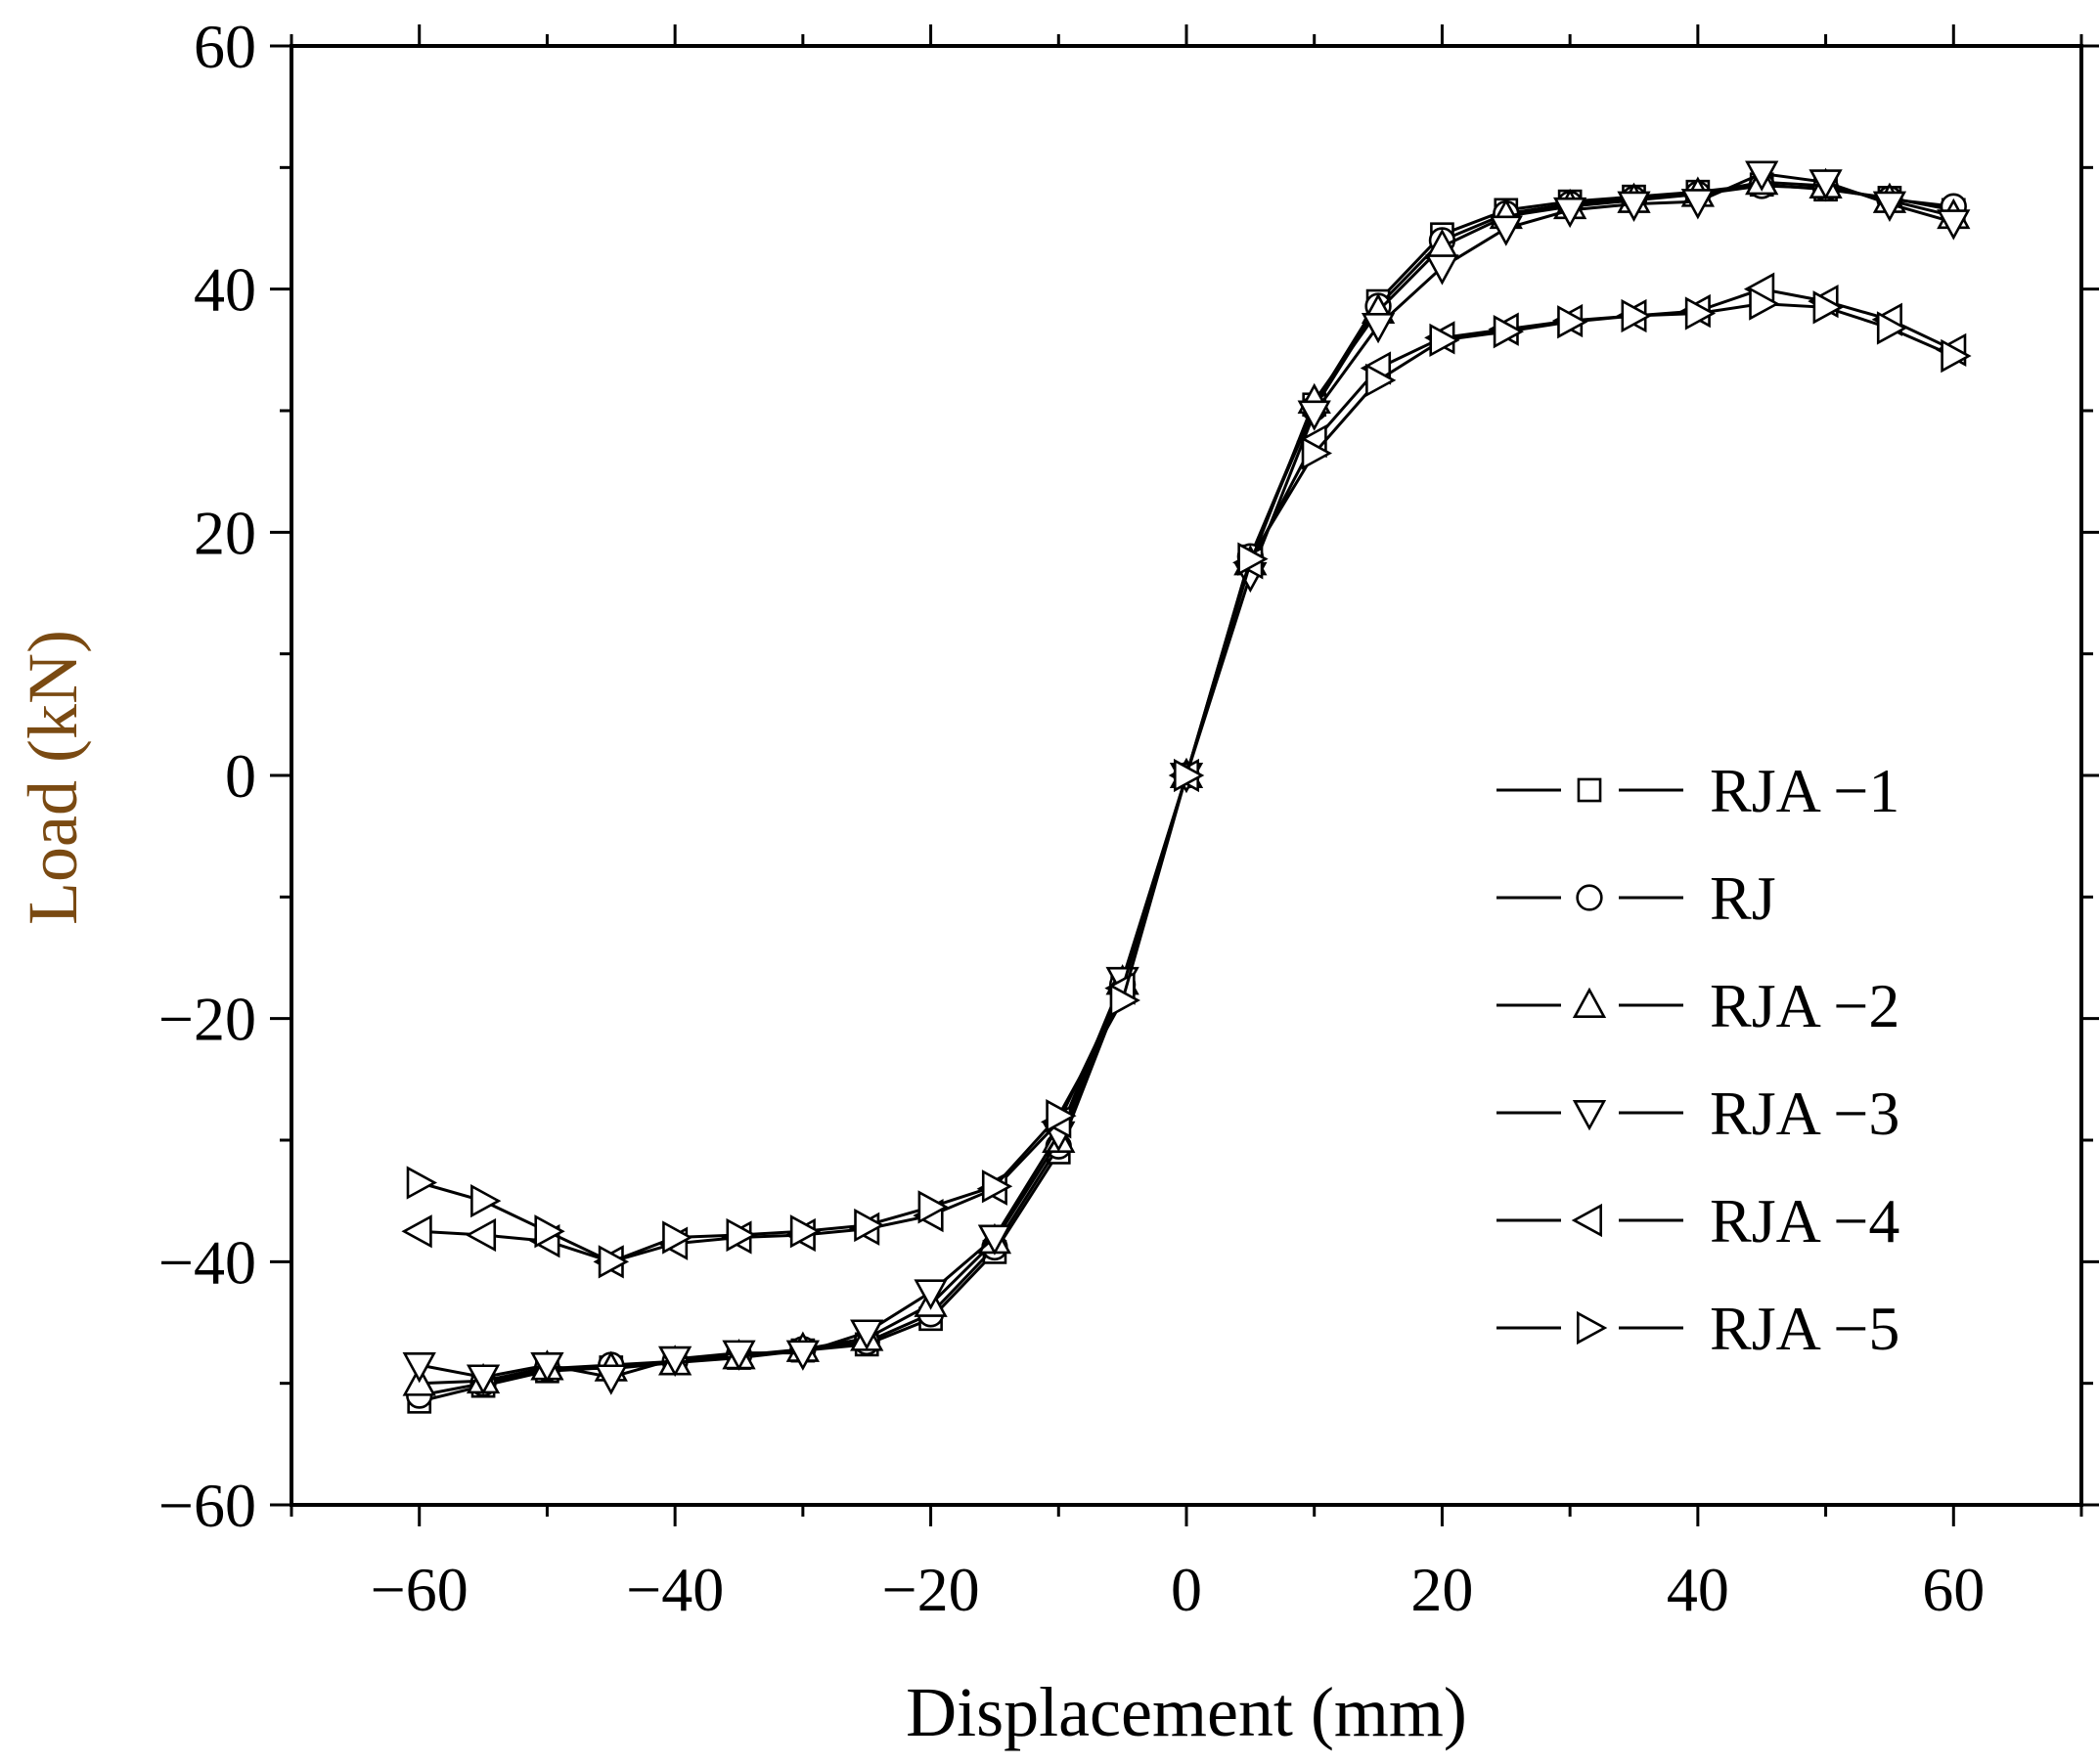  What do you see at coordinates (675, 1589) in the screenshot?
I see `x-tick-label: −40` at bounding box center [675, 1589].